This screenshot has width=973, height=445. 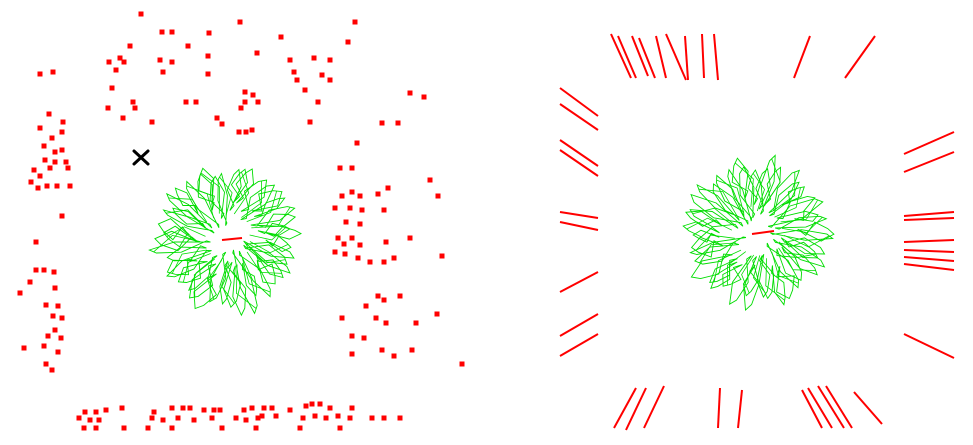 I want to click on center-segment, so click(x=232, y=239).